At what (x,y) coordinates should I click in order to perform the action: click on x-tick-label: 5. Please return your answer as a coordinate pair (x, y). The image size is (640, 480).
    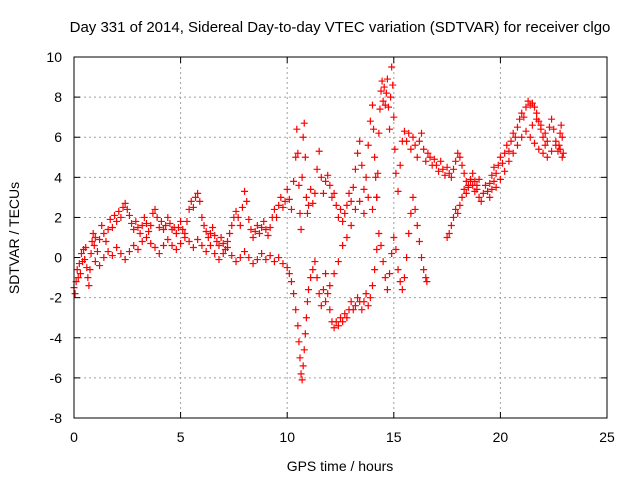
    Looking at the image, I should click on (181, 437).